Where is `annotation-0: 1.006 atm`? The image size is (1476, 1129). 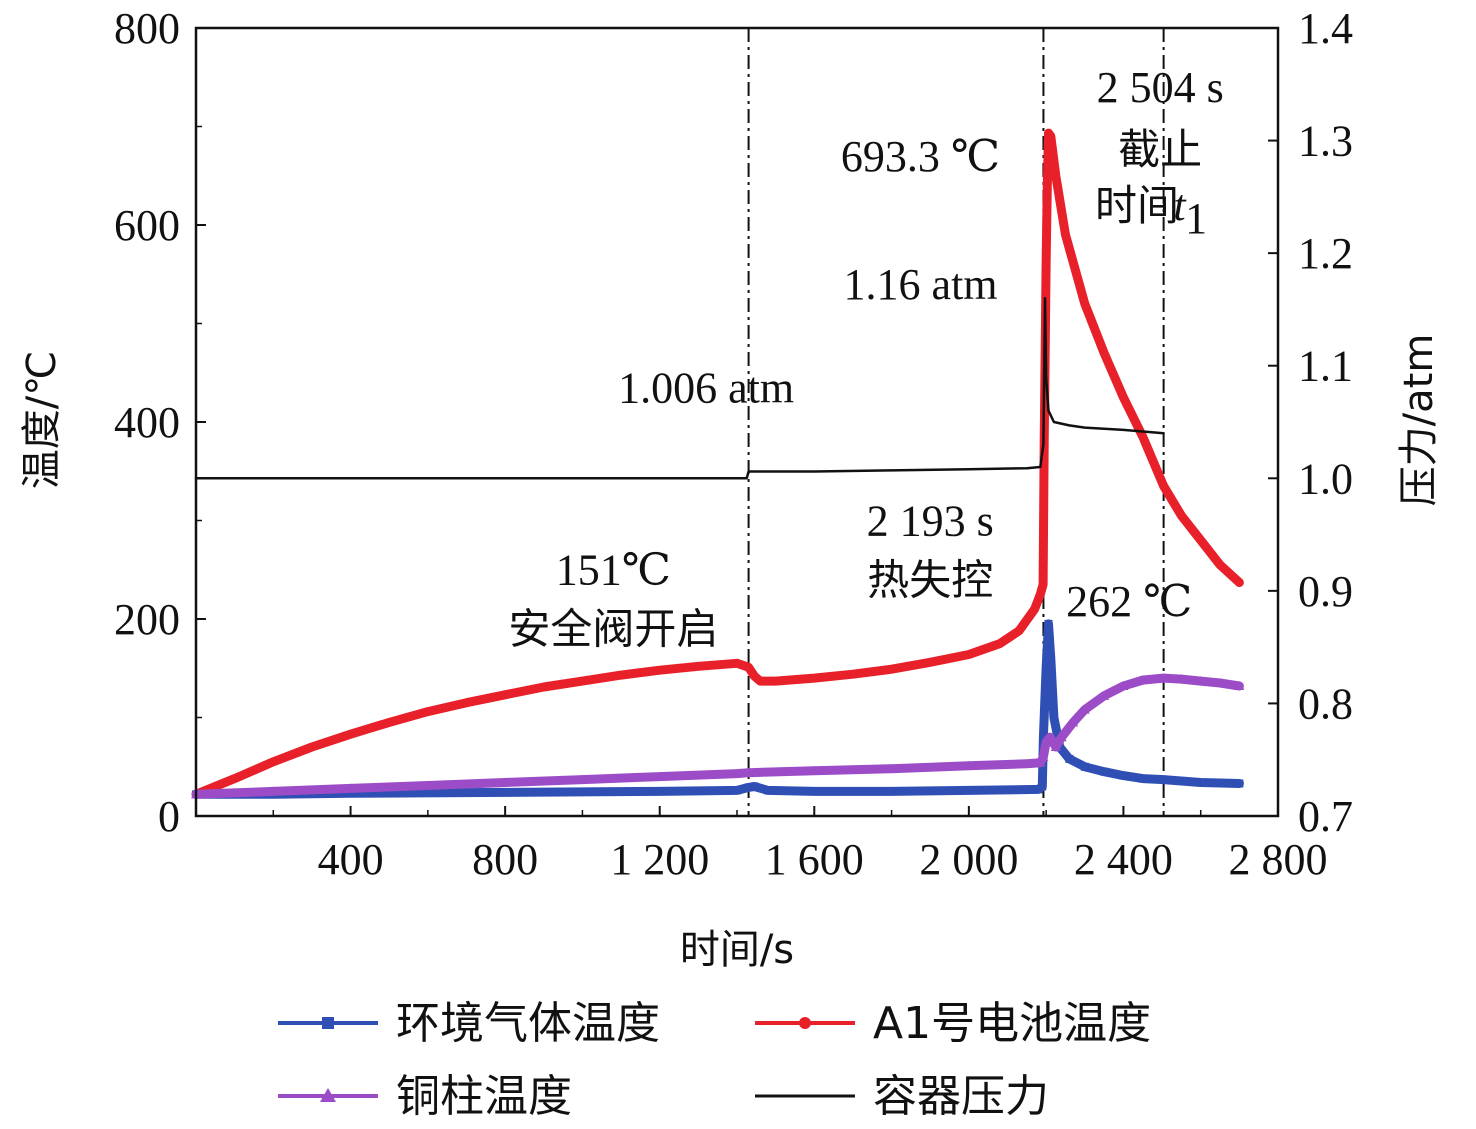
annotation-0: 1.006 atm is located at coordinates (706, 387).